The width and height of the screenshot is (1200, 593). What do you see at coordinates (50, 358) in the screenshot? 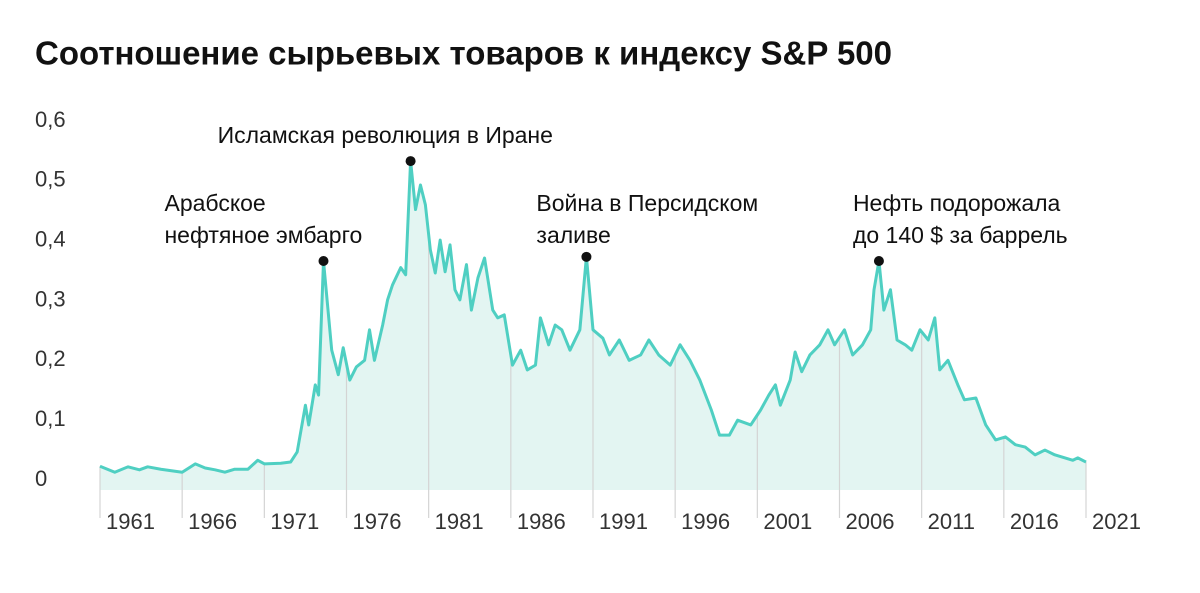
I see `y-tick-label: 0,2` at bounding box center [50, 358].